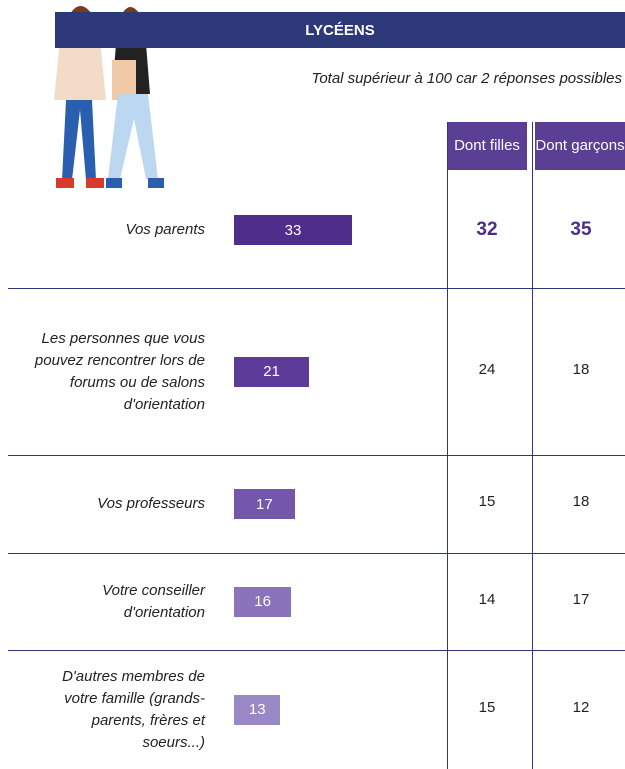 The height and width of the screenshot is (769, 625). I want to click on column-header: Dont filles, so click(487, 146).